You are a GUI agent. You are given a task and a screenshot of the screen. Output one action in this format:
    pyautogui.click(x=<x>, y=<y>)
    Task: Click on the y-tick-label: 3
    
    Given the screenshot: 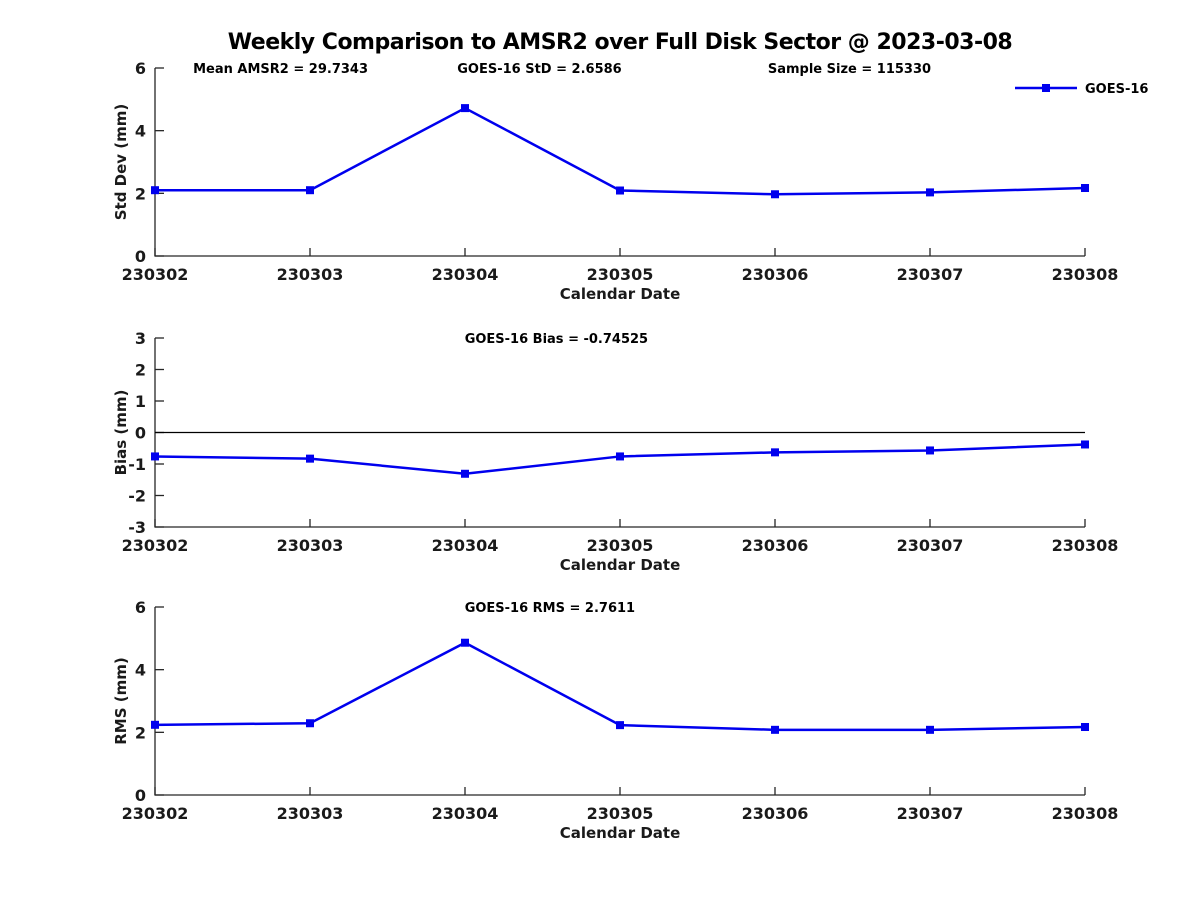 What is the action you would take?
    pyautogui.click(x=140, y=338)
    